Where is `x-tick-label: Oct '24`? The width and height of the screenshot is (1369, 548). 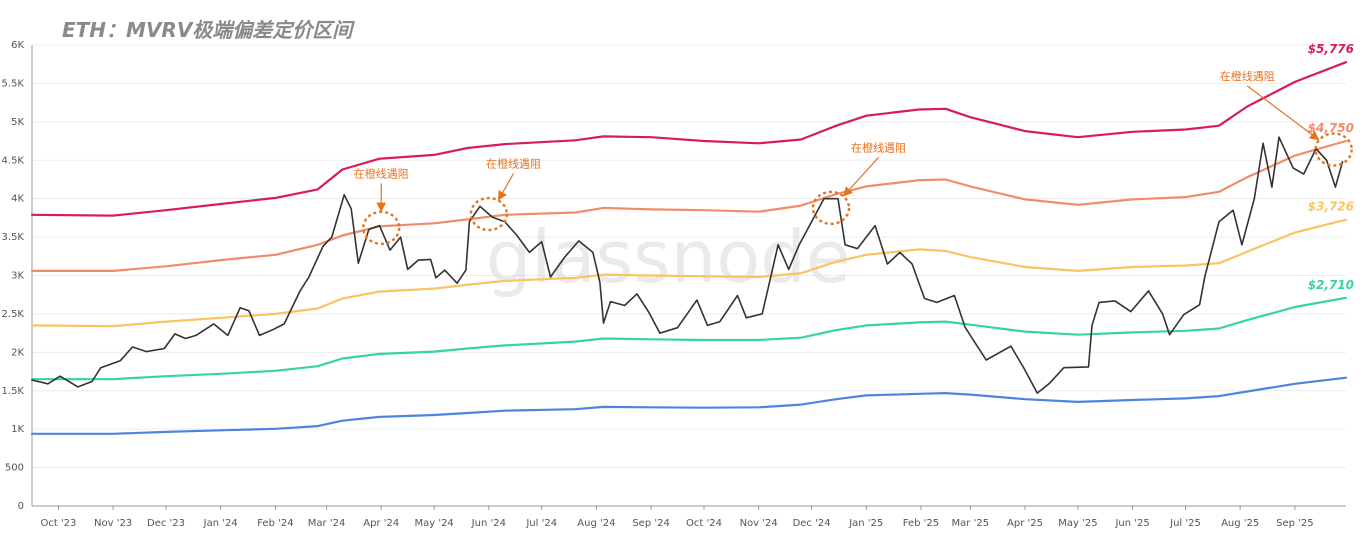
x-tick-label: Oct '24 is located at coordinates (704, 523).